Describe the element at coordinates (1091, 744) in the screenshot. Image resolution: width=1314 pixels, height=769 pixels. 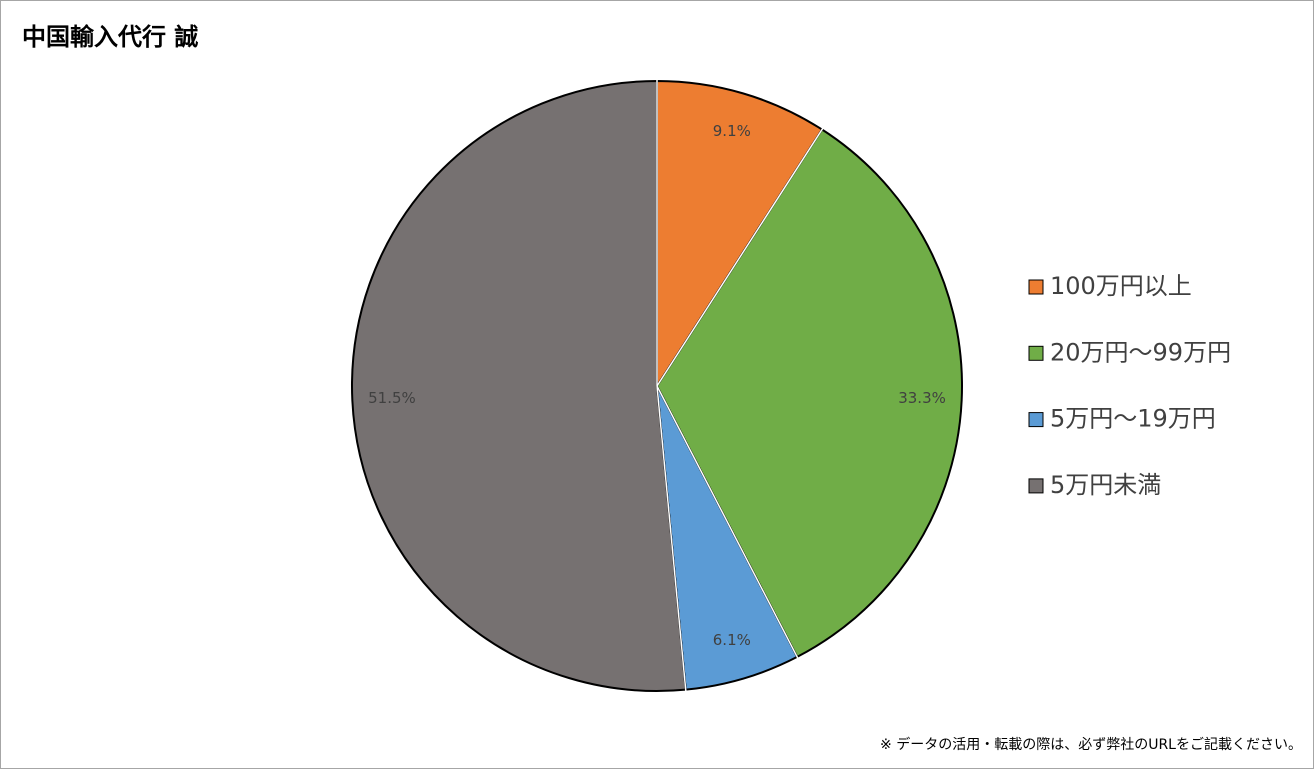
I see `footnote: ※ データの活用・転載の際は、必ず弊社のURLをご記載ください。` at that location.